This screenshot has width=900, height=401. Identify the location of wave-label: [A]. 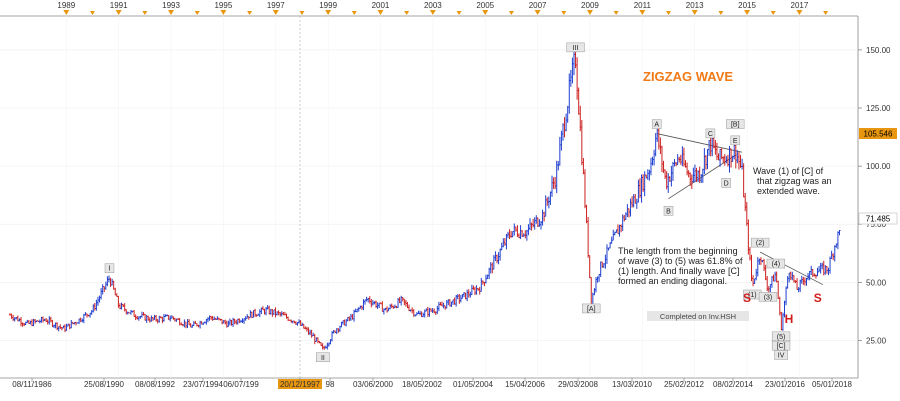
(591, 309).